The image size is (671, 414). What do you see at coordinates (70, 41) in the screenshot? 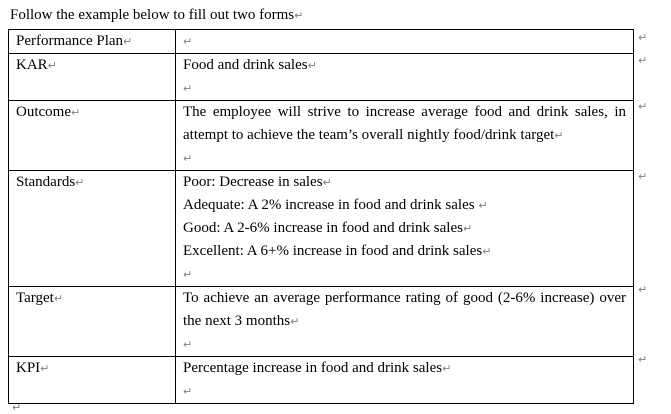
I see `row-label: Performance Plan` at bounding box center [70, 41].